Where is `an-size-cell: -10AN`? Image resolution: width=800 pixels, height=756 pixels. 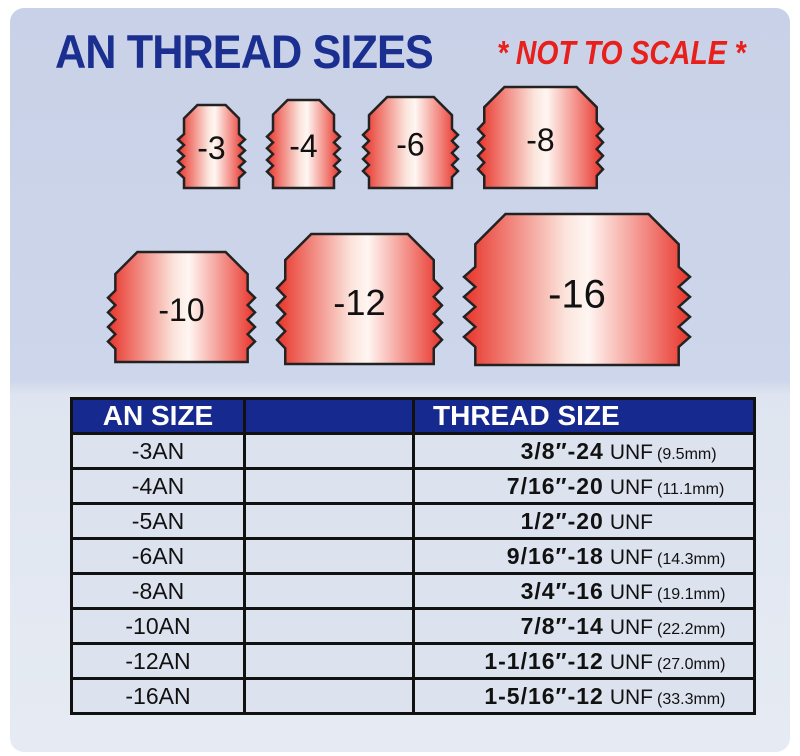 an-size-cell: -10AN is located at coordinates (158, 626).